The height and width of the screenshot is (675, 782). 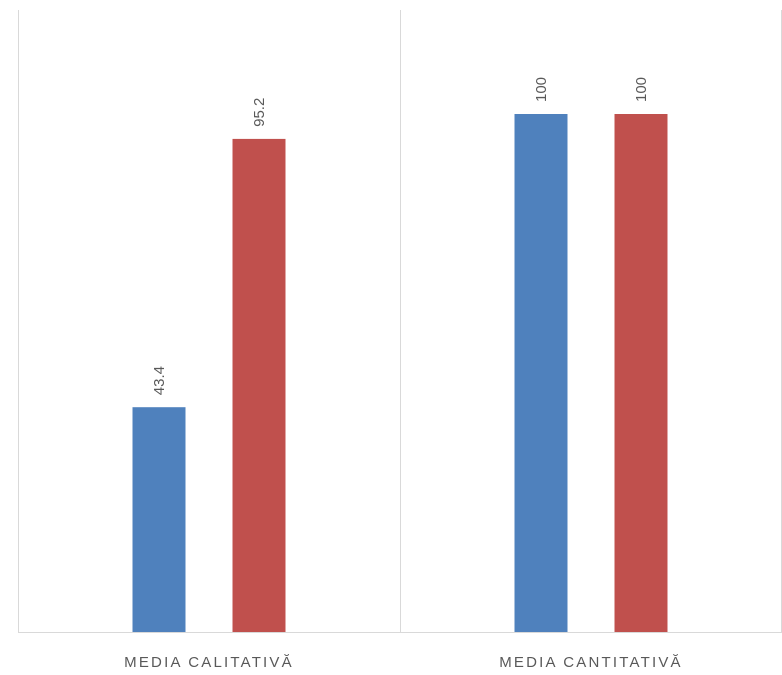 What do you see at coordinates (259, 112) in the screenshot?
I see `data-label: 95.2` at bounding box center [259, 112].